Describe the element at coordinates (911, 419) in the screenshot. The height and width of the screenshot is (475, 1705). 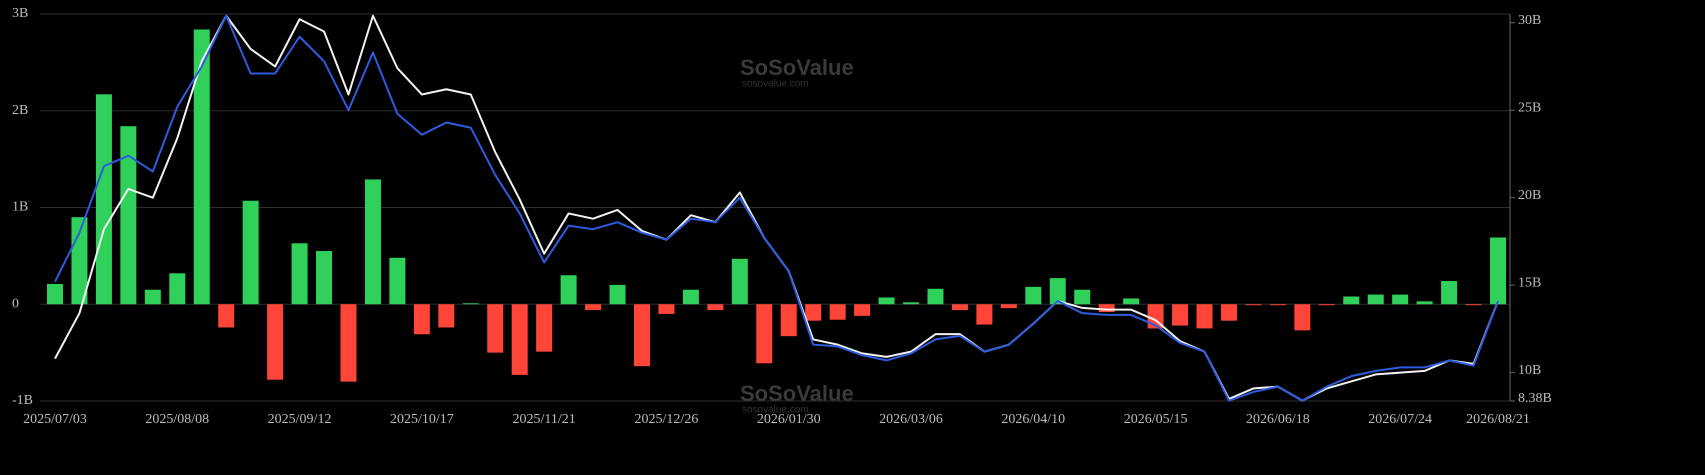
I see `x-tick-label: 2026/03/06` at that location.